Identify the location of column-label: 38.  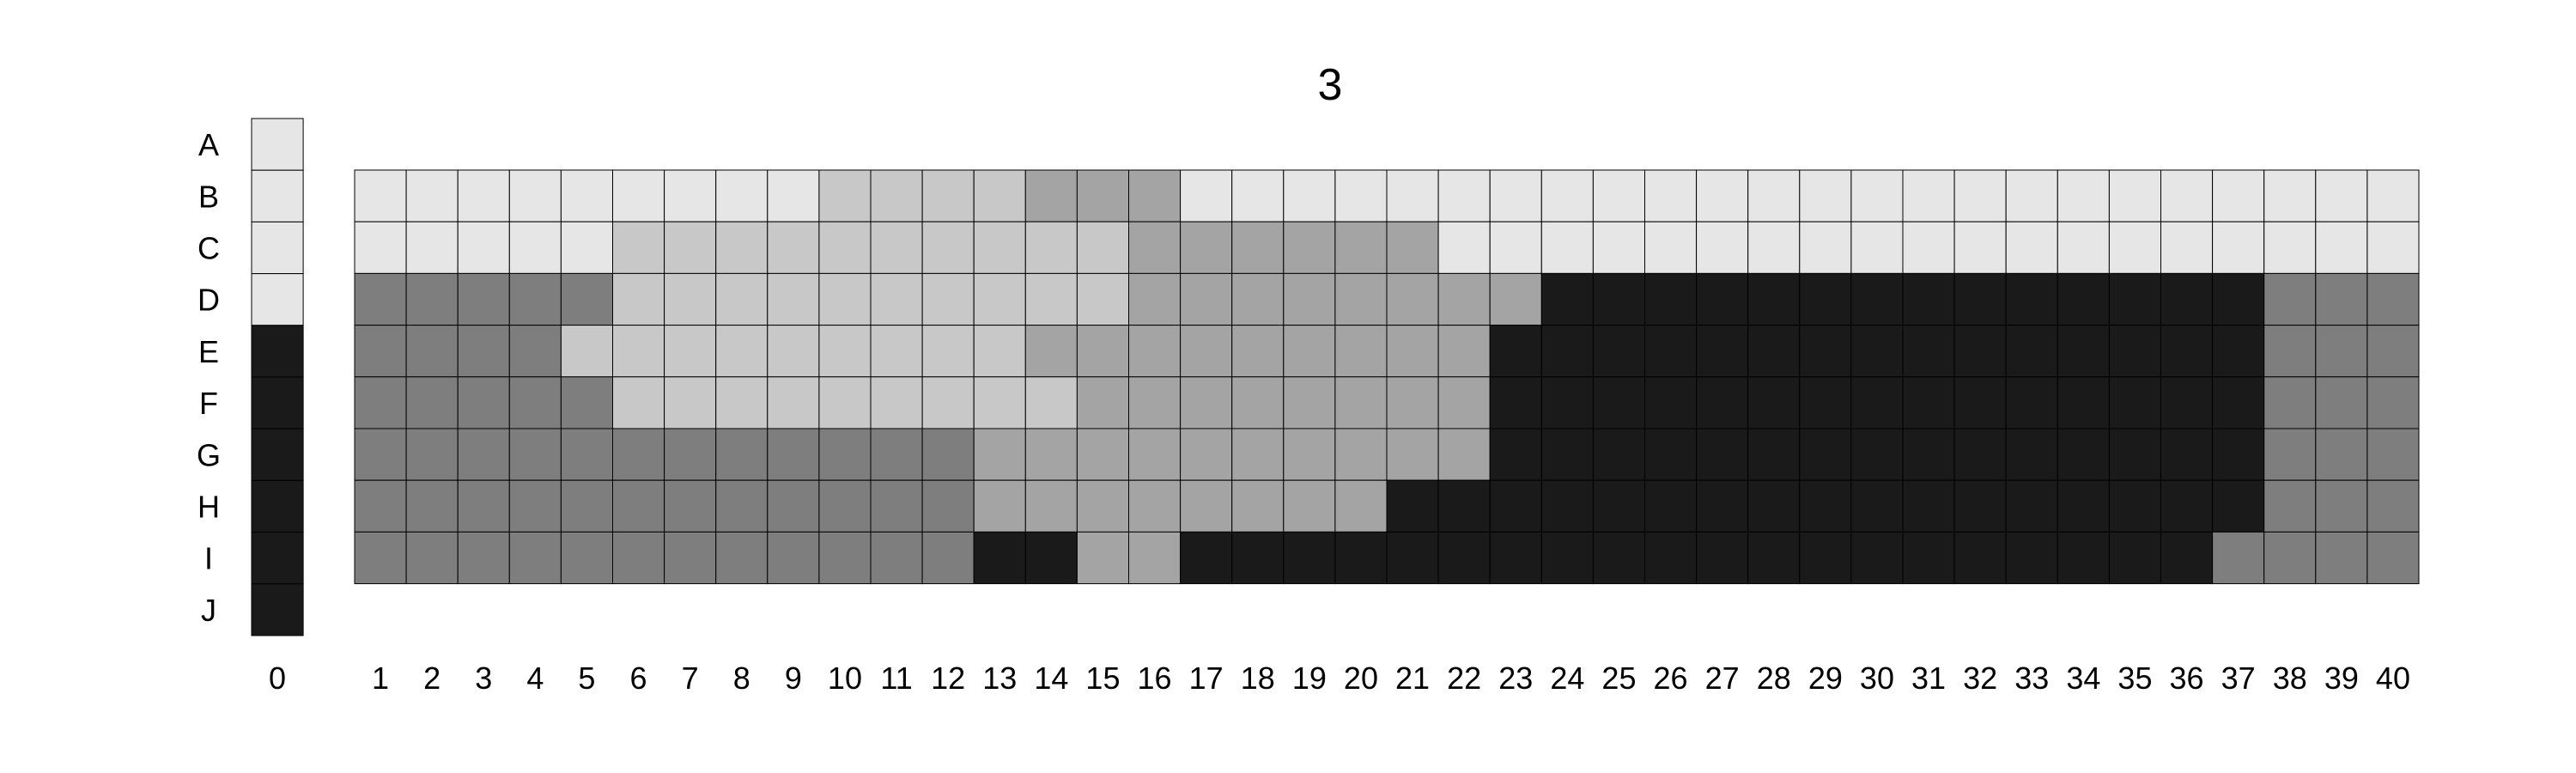
(2290, 678).